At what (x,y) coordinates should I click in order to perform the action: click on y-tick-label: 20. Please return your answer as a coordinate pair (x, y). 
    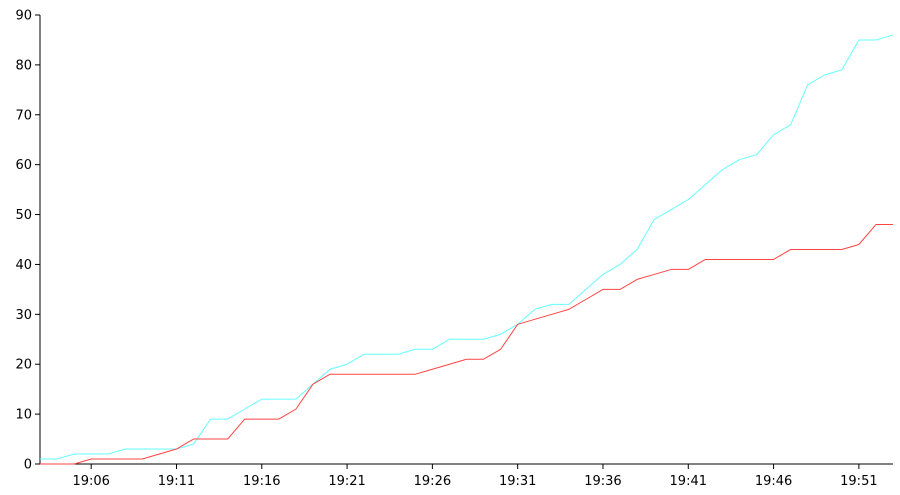
    Looking at the image, I should click on (23, 365).